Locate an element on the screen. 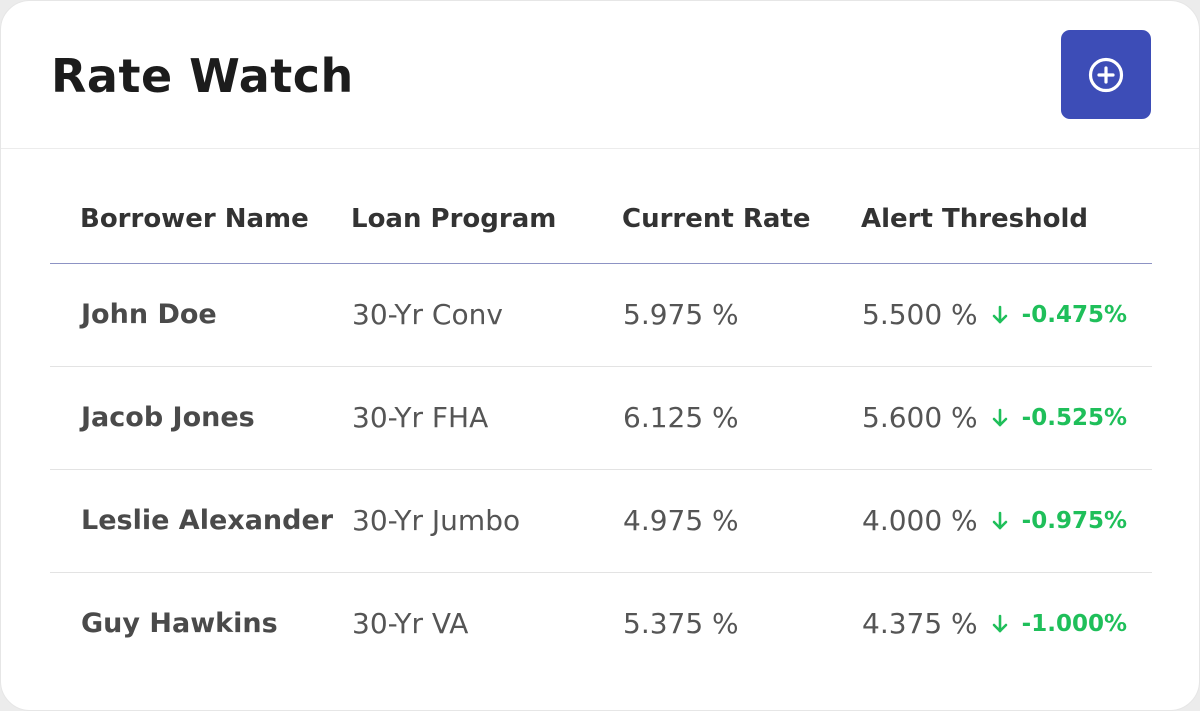 Image resolution: width=1200 pixels, height=711 pixels. current-rate: 5.375 % is located at coordinates (681, 623).